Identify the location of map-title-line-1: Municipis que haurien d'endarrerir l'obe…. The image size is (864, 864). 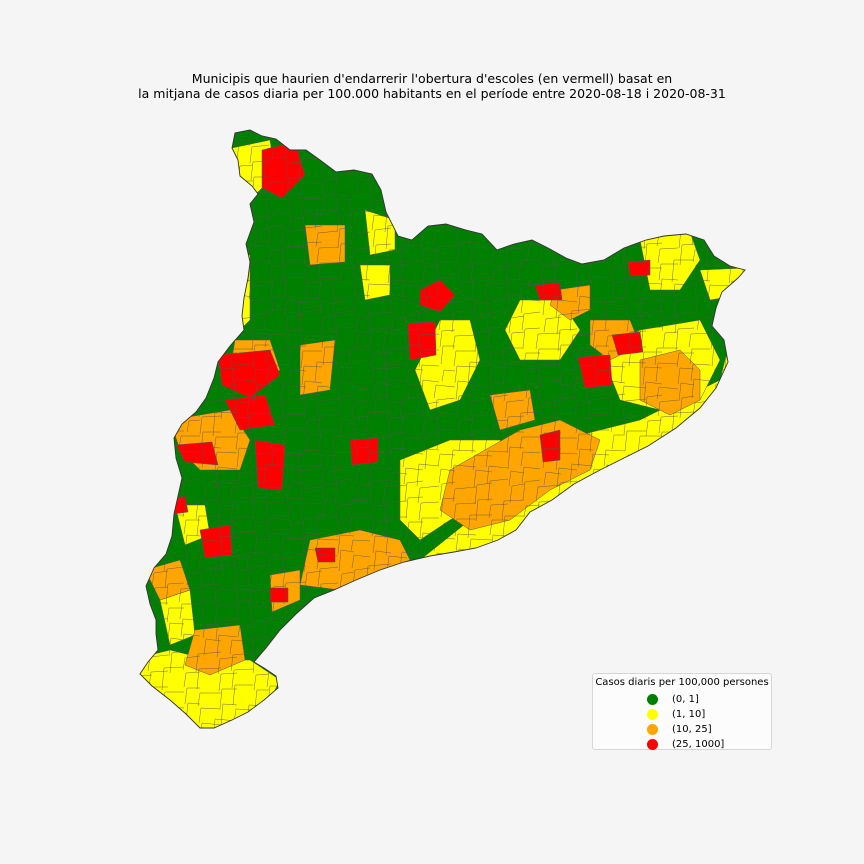
(432, 78).